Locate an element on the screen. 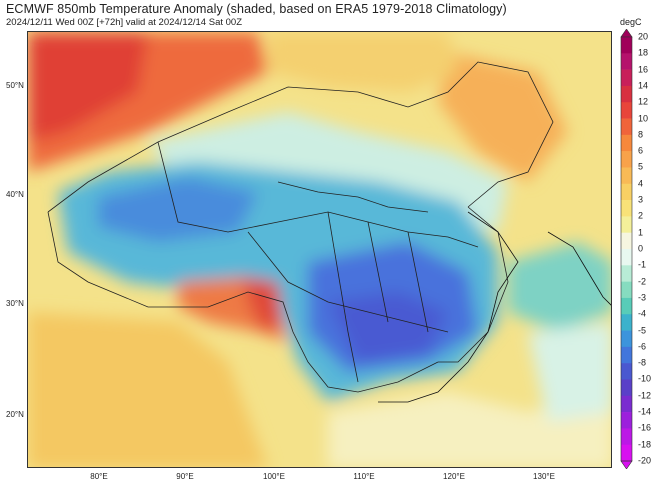 The height and width of the screenshot is (488, 660). colorbar-tick-label: -8 is located at coordinates (642, 362).